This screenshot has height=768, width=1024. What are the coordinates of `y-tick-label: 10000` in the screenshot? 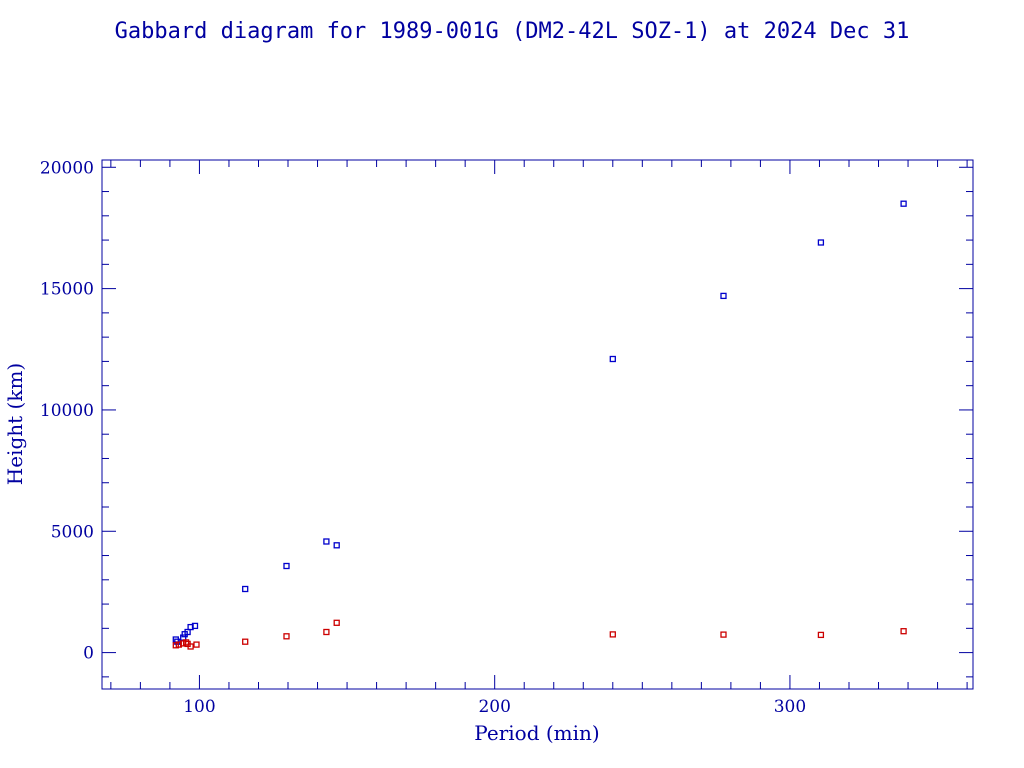 It's located at (67, 411).